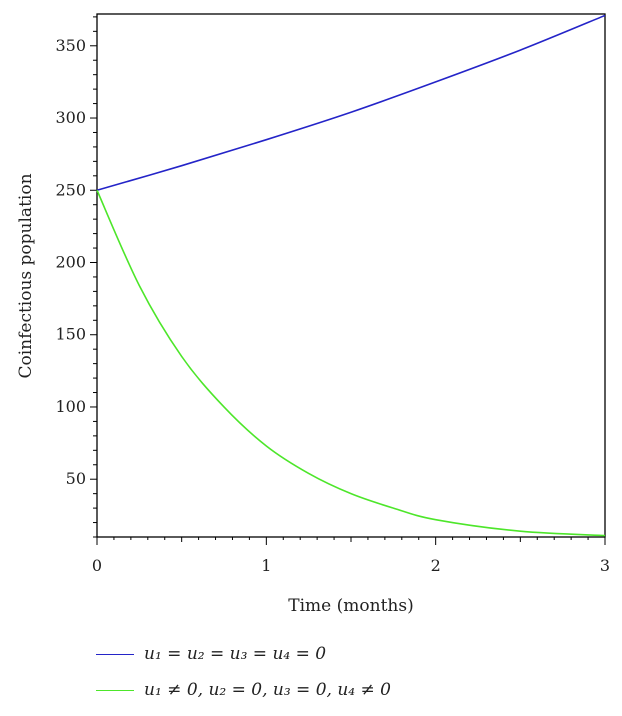 The image size is (622, 716). I want to click on y-tick-label: 50, so click(76, 478).